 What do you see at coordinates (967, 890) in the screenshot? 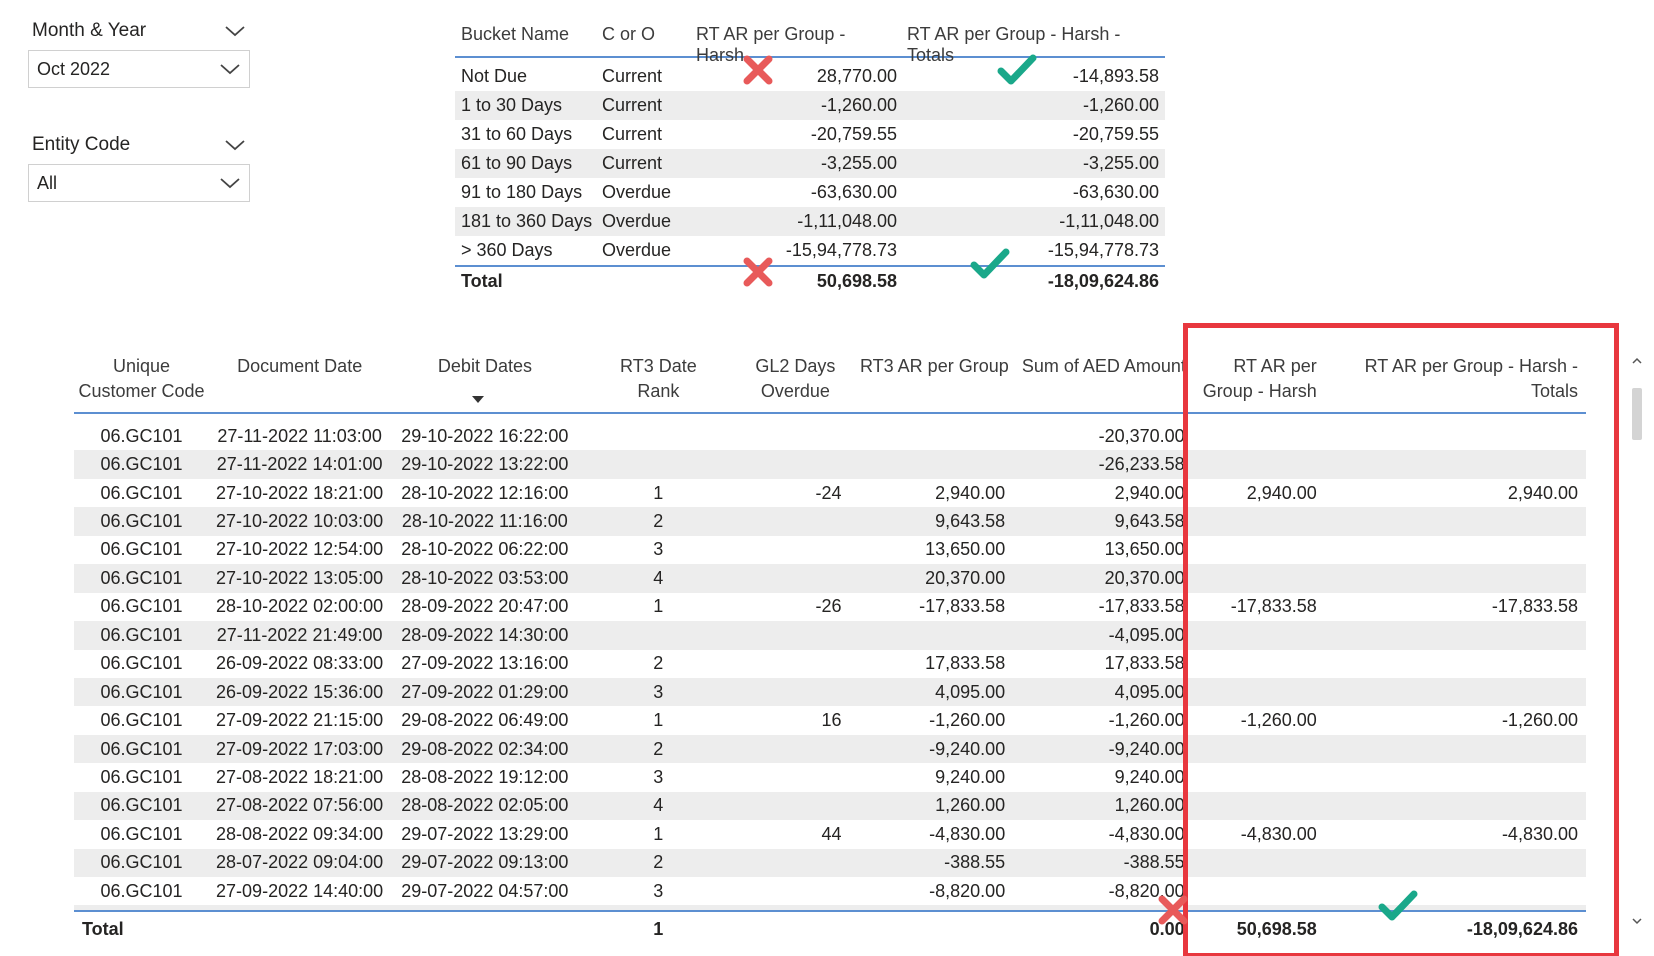
I see `table-cell: -8,820.00` at bounding box center [967, 890].